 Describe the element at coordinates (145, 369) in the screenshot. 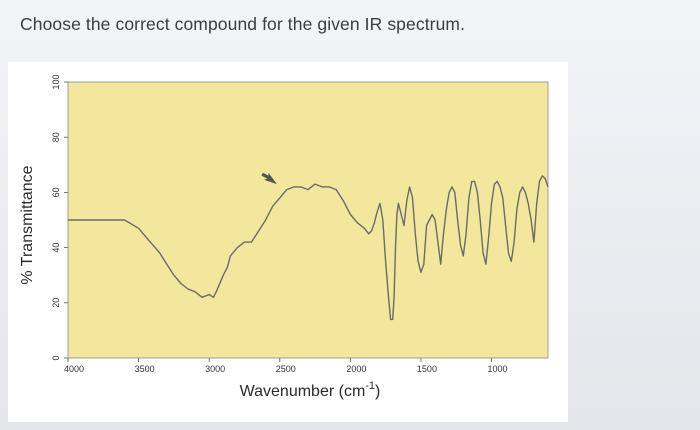

I see `x-tick-label: 3500` at that location.